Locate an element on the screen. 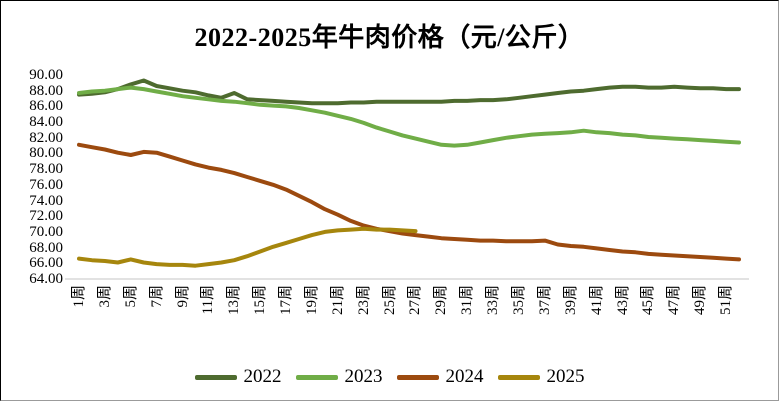 This screenshot has height=401, width=779. series-line-2022 is located at coordinates (409, 92).